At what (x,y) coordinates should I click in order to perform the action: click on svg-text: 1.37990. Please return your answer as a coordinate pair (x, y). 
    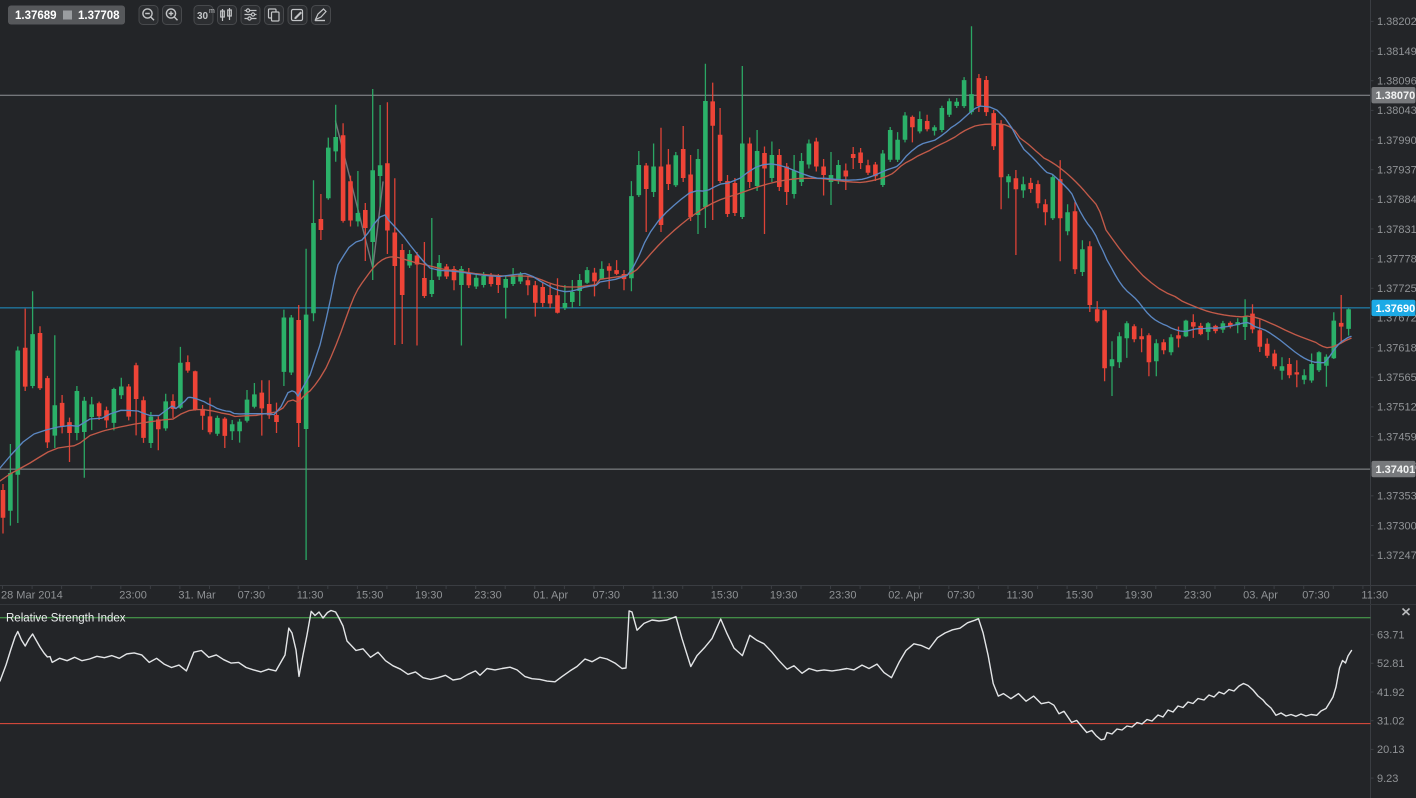
    Looking at the image, I should click on (1396, 141).